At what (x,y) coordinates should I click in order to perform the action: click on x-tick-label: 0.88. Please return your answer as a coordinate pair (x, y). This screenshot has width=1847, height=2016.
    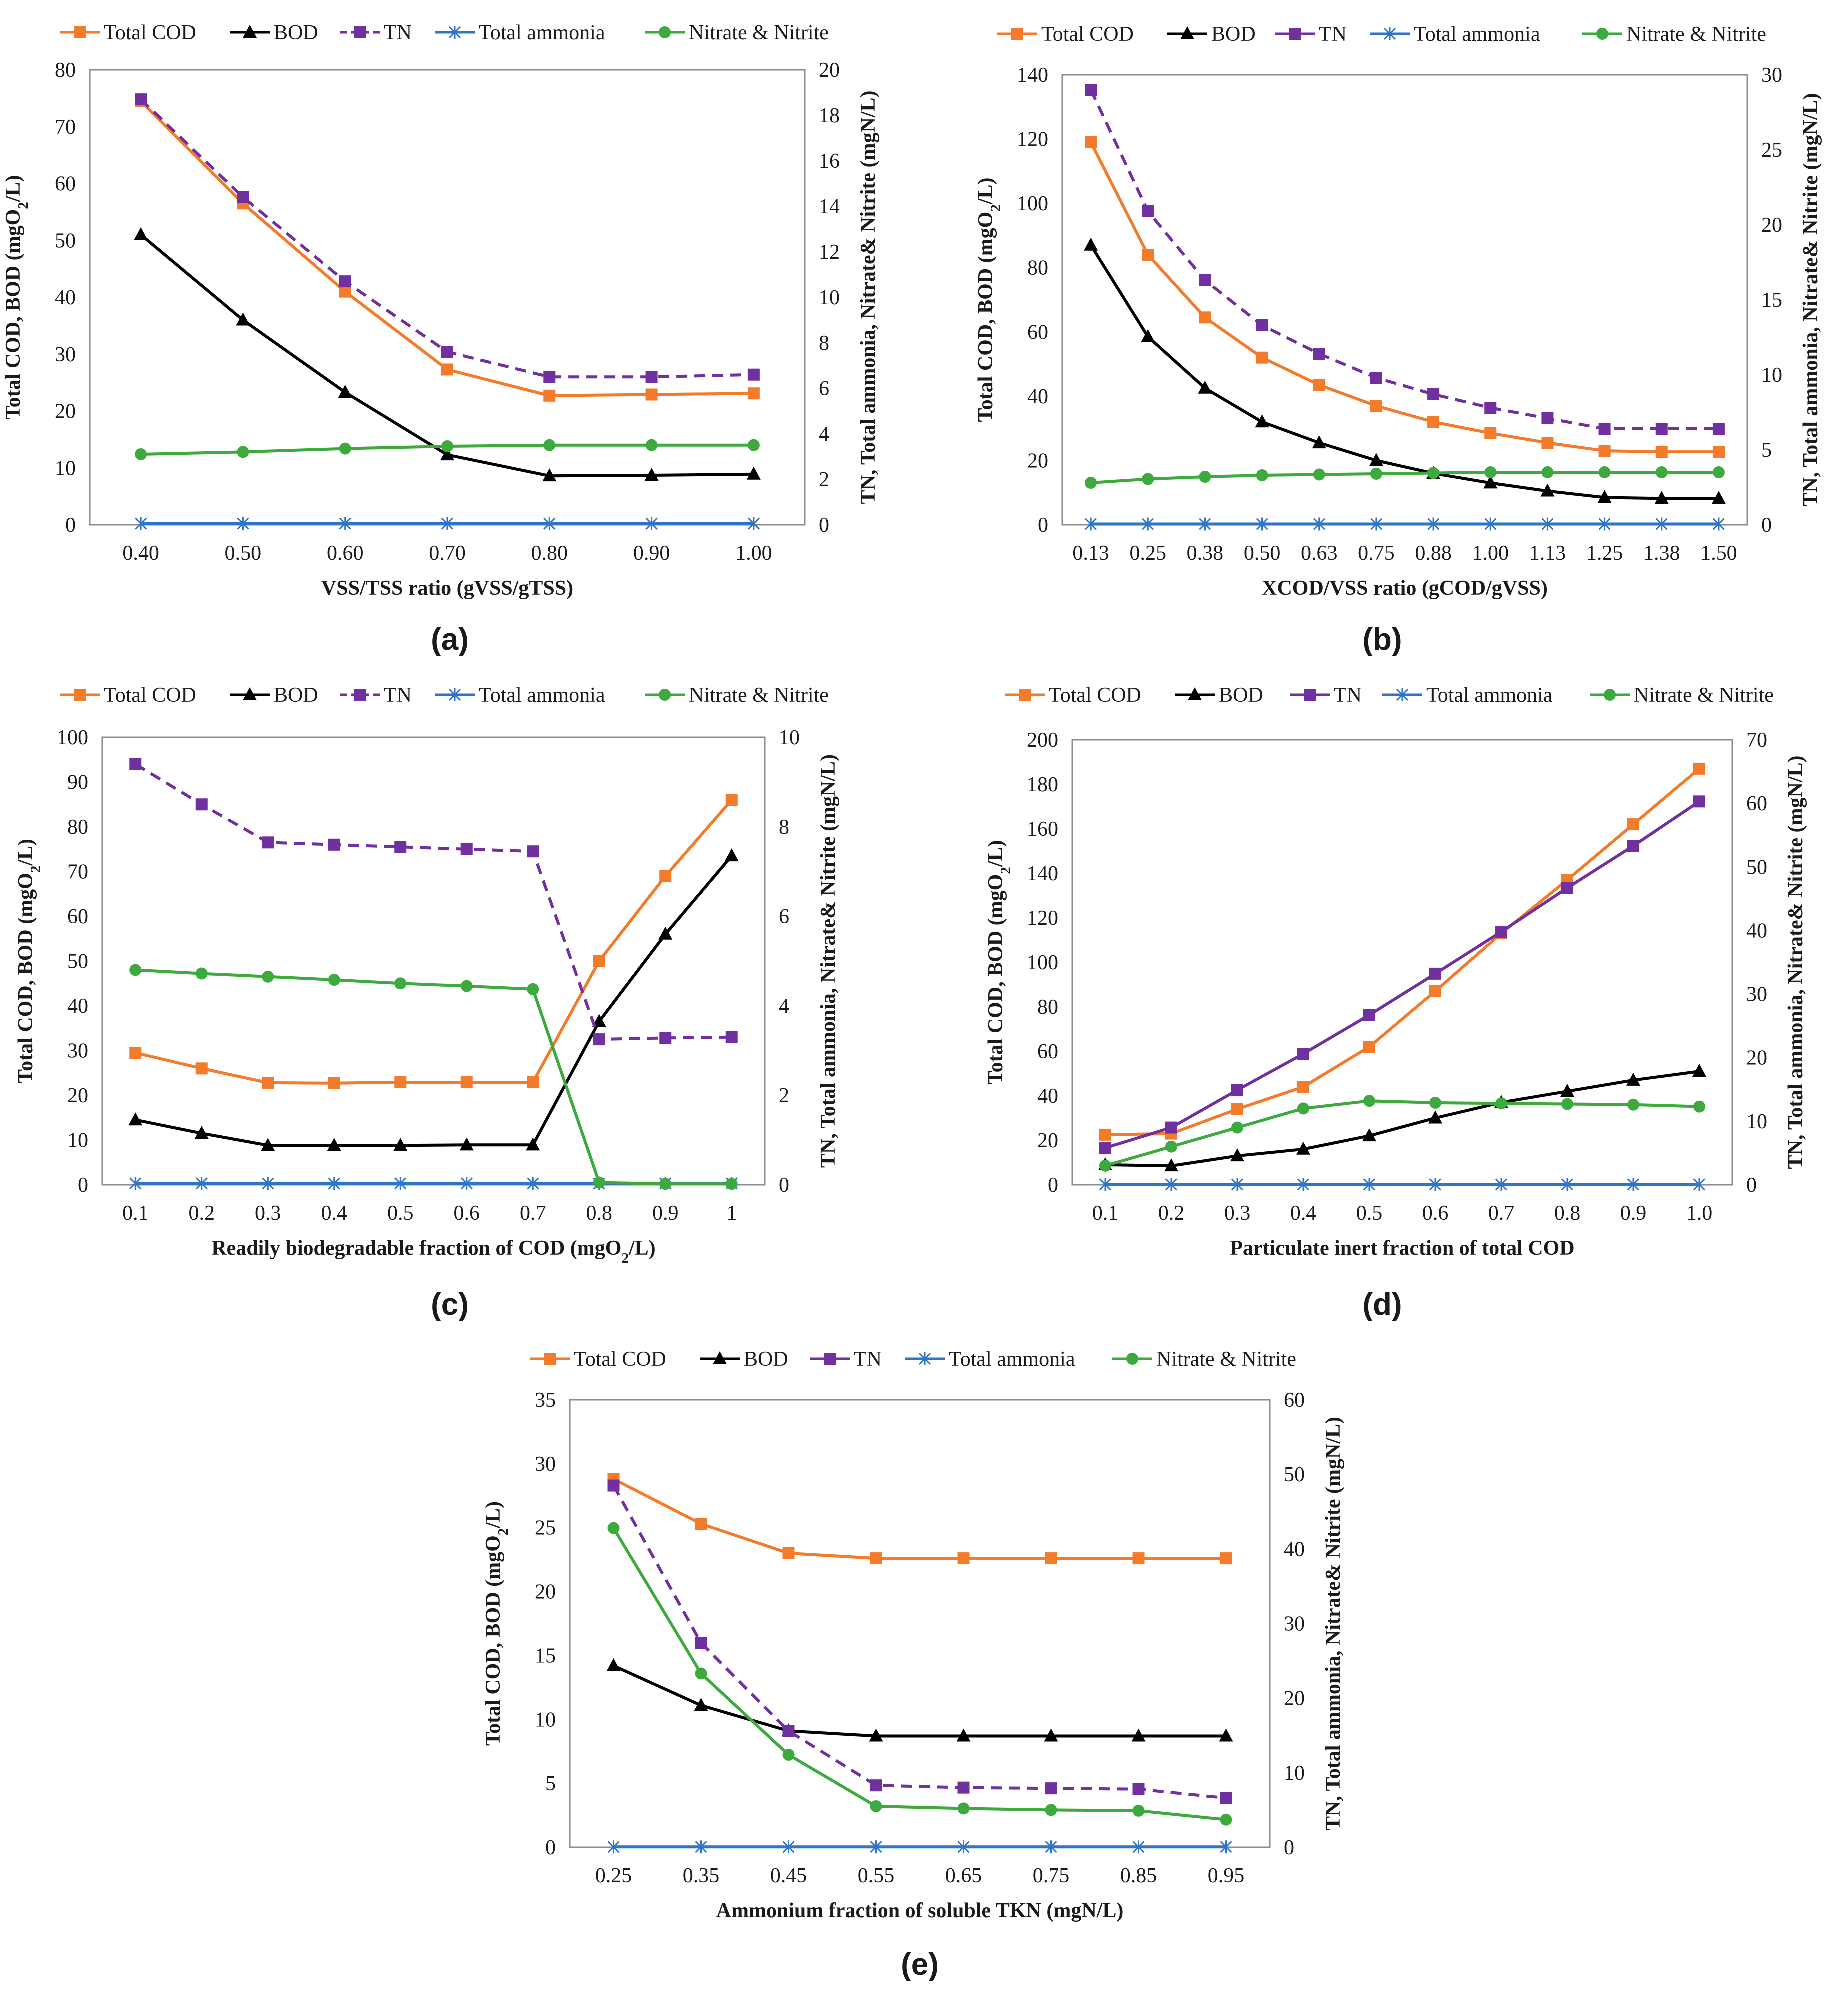
    Looking at the image, I should click on (1433, 553).